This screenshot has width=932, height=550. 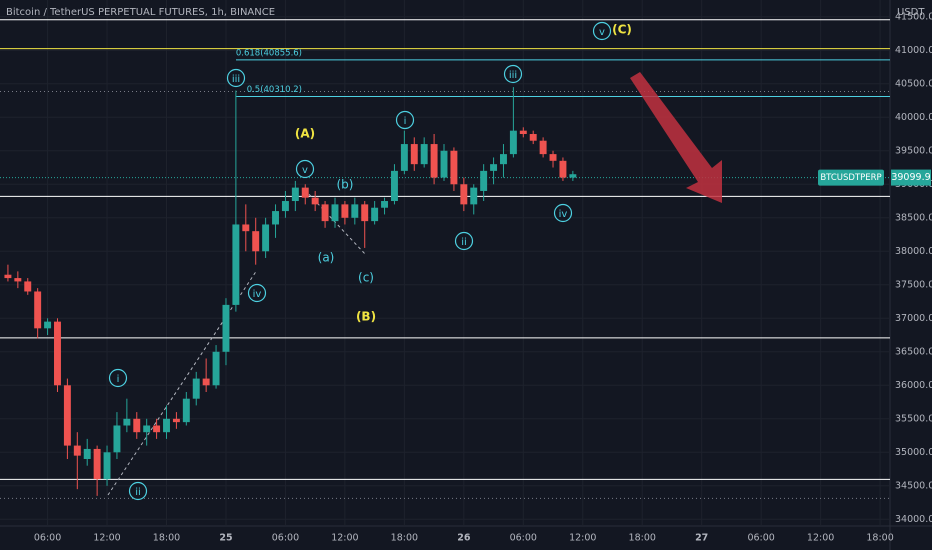 I want to click on y-tick-label: 37500.0, so click(x=913, y=284).